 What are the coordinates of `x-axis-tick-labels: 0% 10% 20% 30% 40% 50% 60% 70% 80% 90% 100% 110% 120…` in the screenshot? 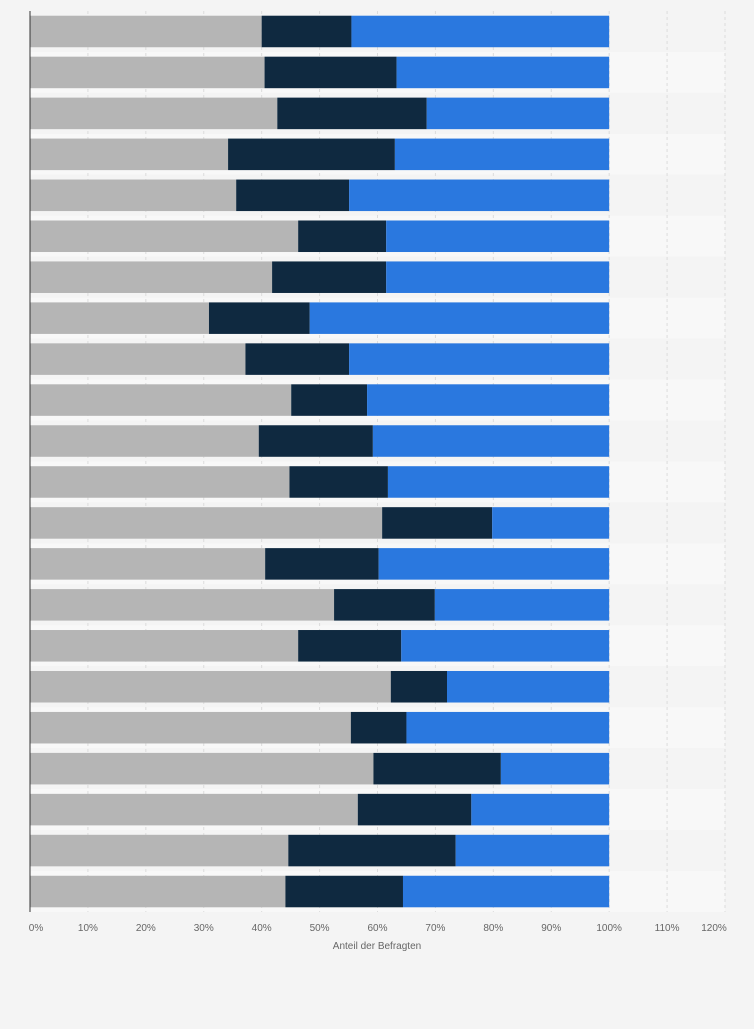 It's located at (378, 928).